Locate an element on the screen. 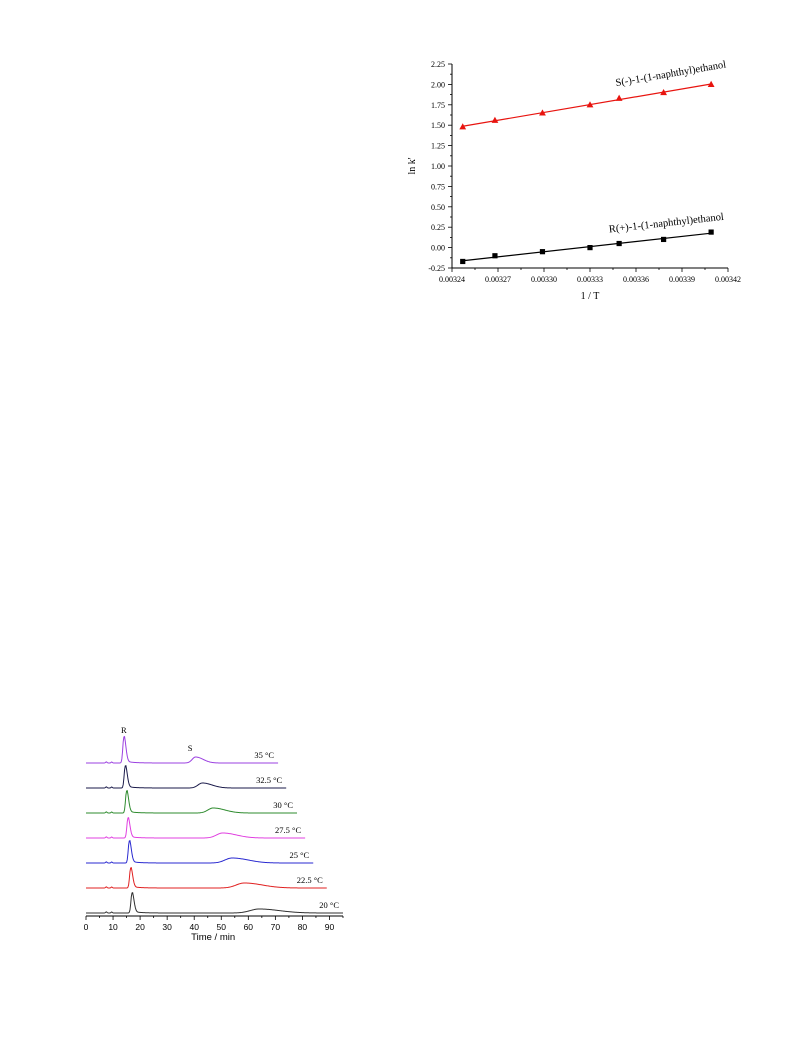 The width and height of the screenshot is (791, 1043). plot1-y-tick-label: 1.00 is located at coordinates (438, 166).